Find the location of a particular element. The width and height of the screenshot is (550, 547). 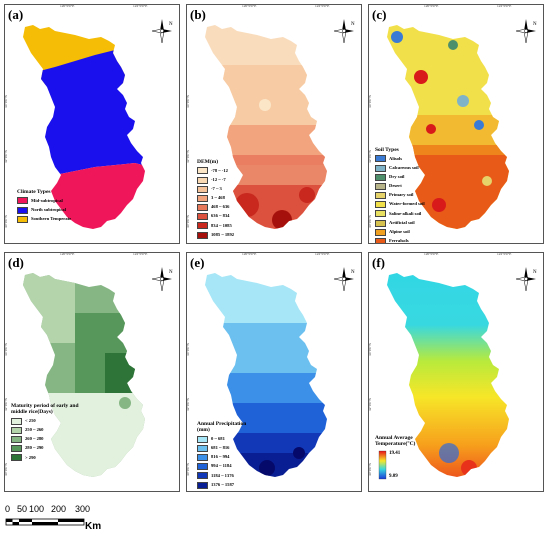

legend-item: -7 ~ 3 is located at coordinates (215, 189).